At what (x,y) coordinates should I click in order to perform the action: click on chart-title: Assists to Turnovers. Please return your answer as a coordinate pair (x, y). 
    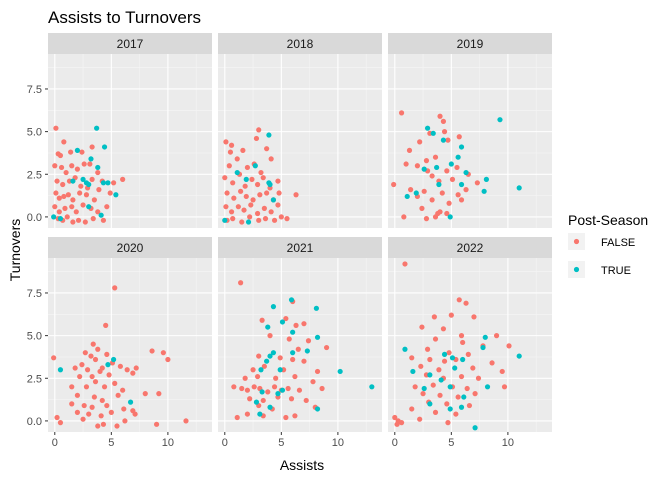
    Looking at the image, I should click on (124, 17).